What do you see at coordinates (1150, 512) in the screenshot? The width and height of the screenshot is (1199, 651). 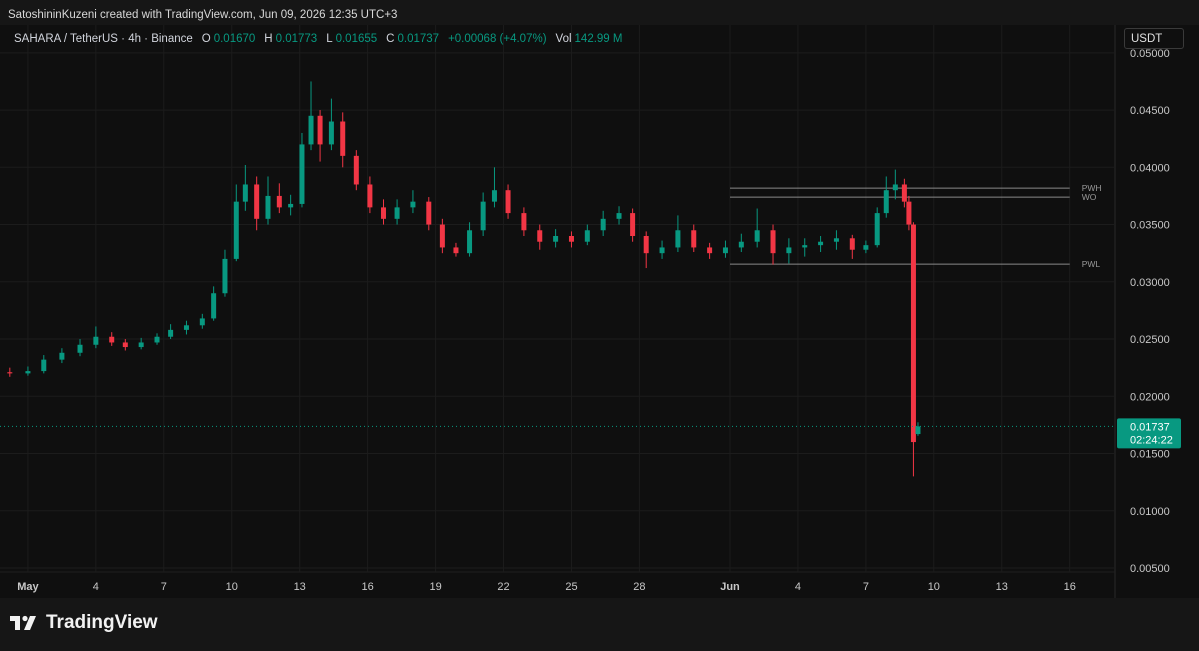 I see `y-tick-label: 0.01000` at bounding box center [1150, 512].